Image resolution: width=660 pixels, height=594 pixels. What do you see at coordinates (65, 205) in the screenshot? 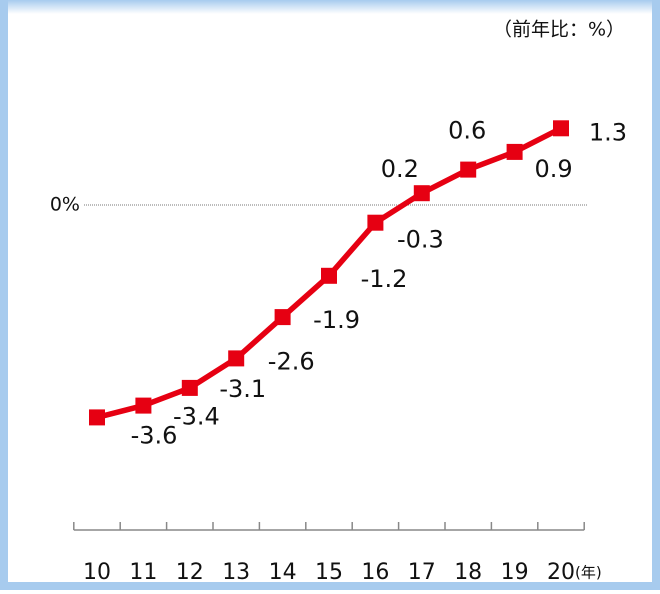
I see `y-tick-label: 0%` at bounding box center [65, 205].